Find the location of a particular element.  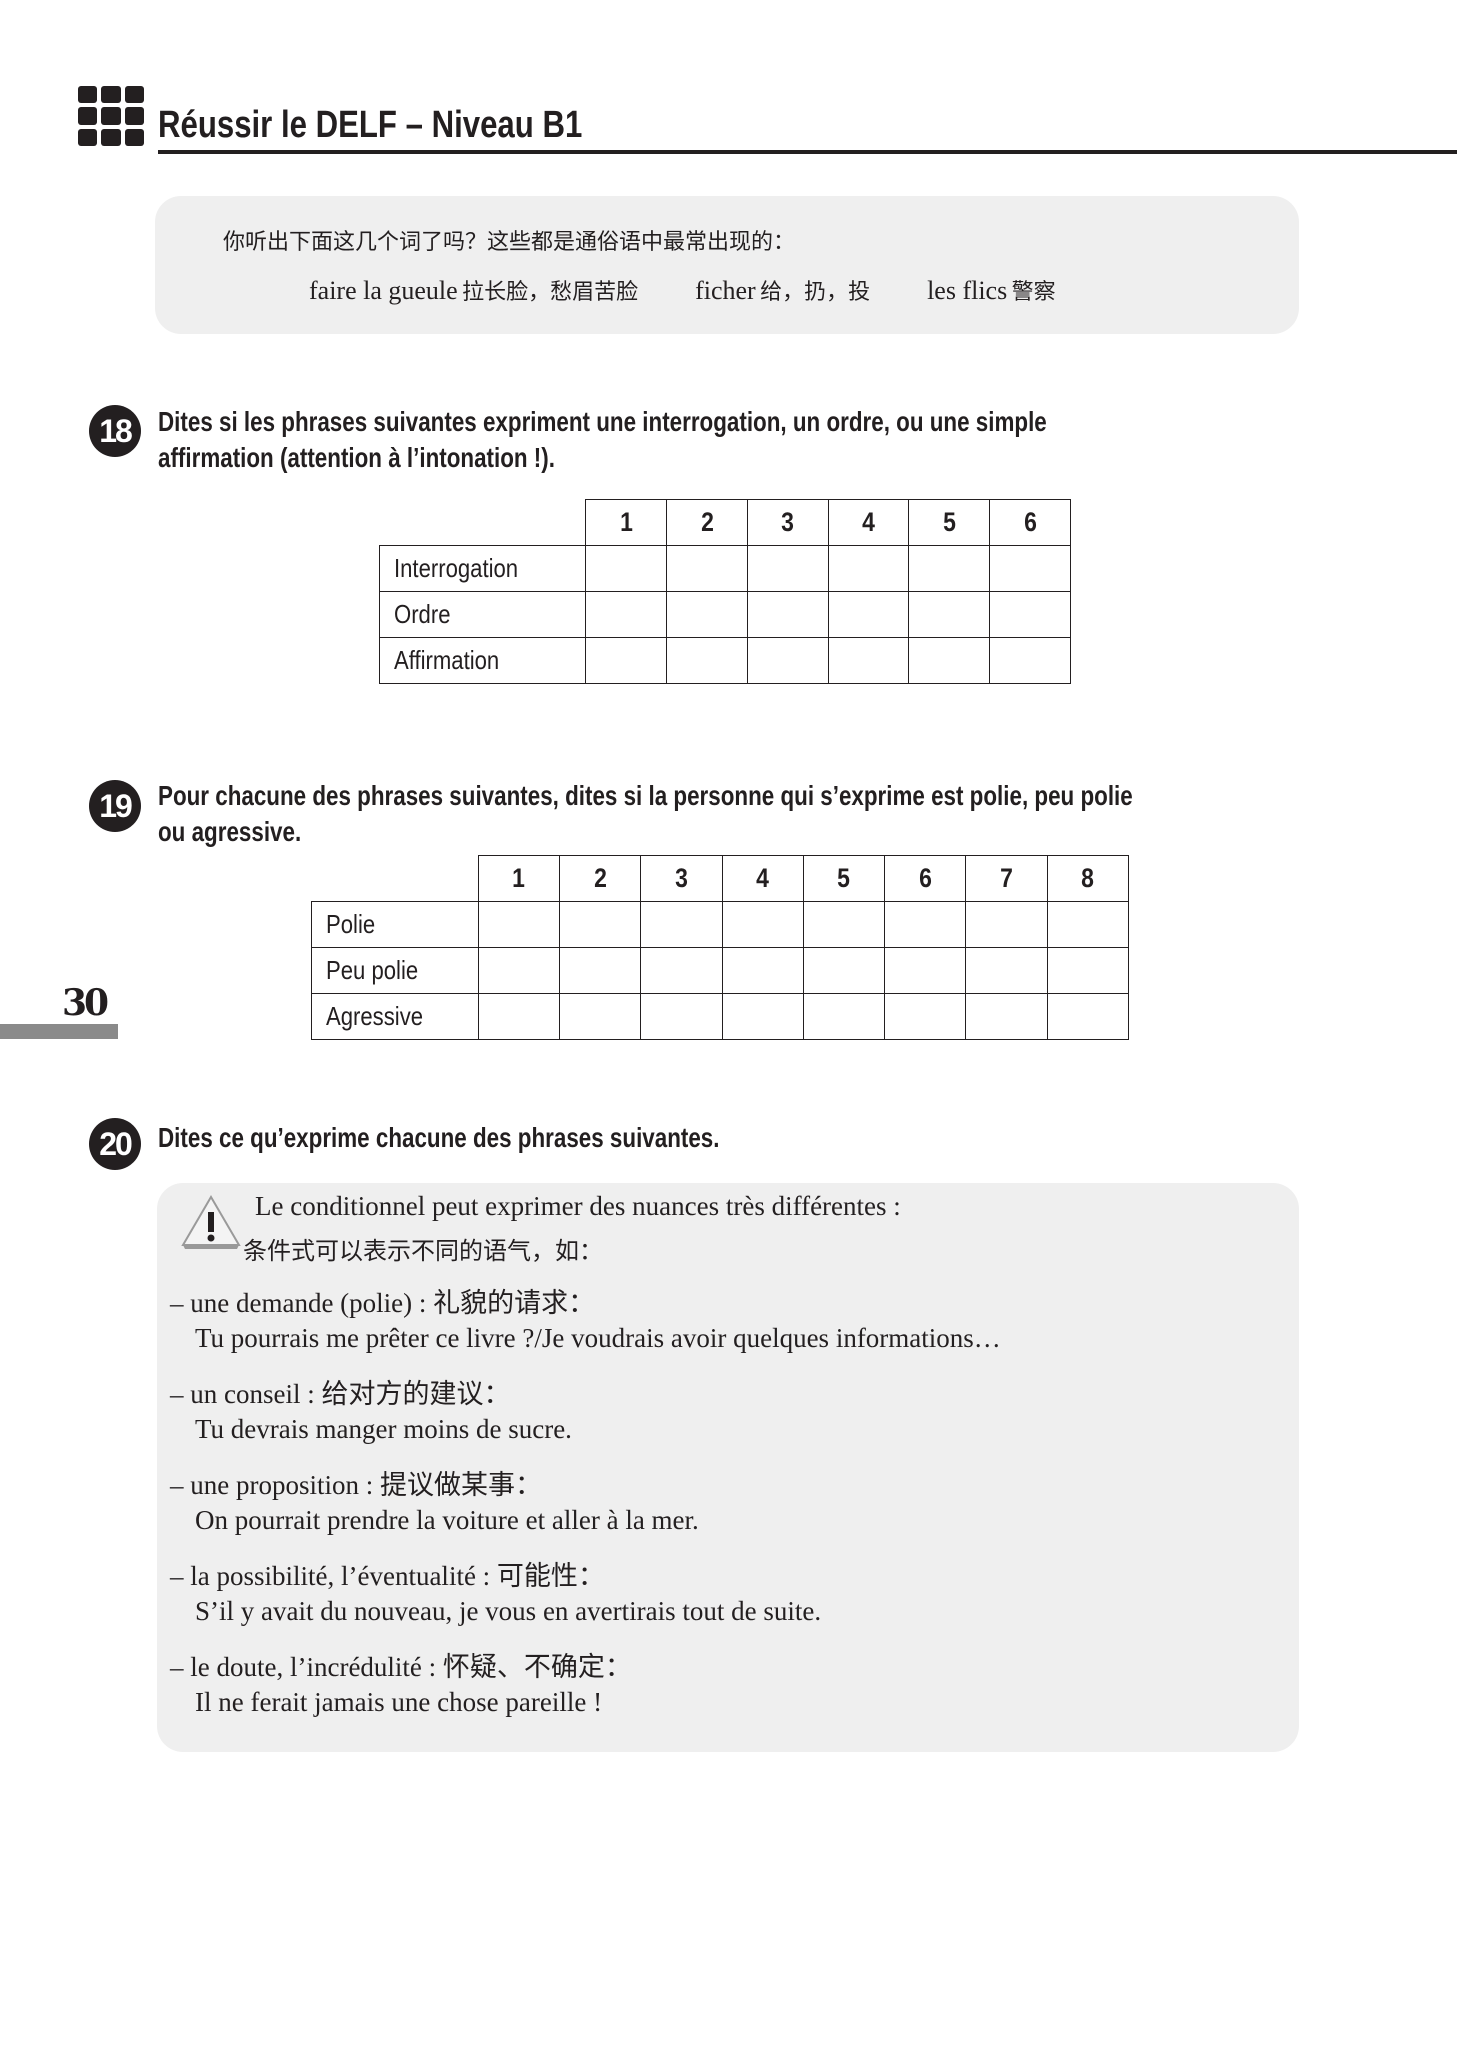

instruction-line: ou agressive. is located at coordinates (230, 831).